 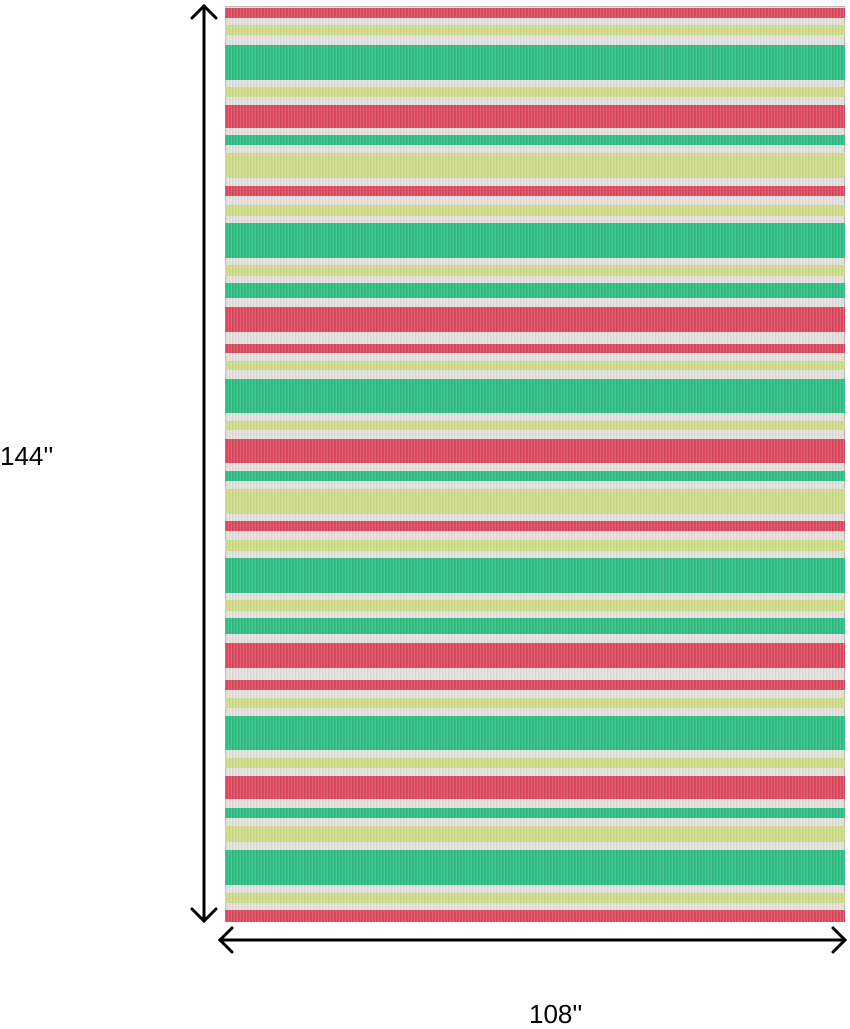 What do you see at coordinates (27, 456) in the screenshot?
I see `height-dimension-label: 144''` at bounding box center [27, 456].